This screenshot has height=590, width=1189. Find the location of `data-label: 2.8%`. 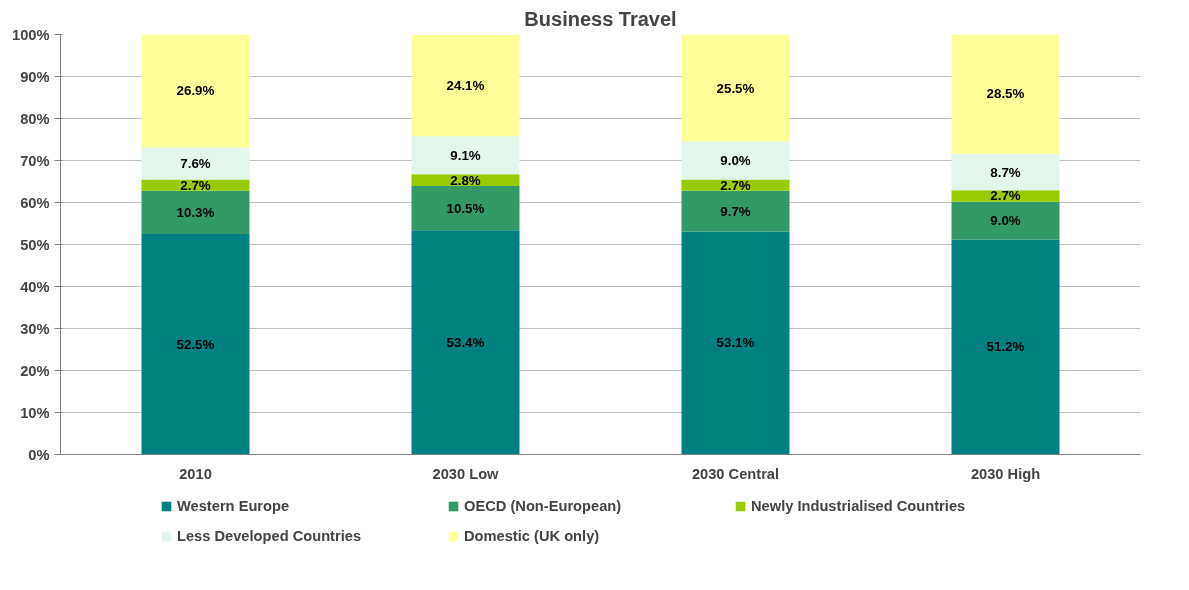

data-label: 2.8% is located at coordinates (465, 180).